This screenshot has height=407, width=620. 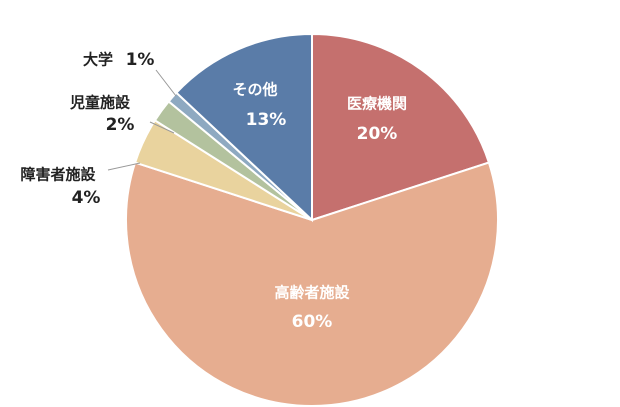 I want to click on slice-label: 障害者施設, so click(x=58, y=175).